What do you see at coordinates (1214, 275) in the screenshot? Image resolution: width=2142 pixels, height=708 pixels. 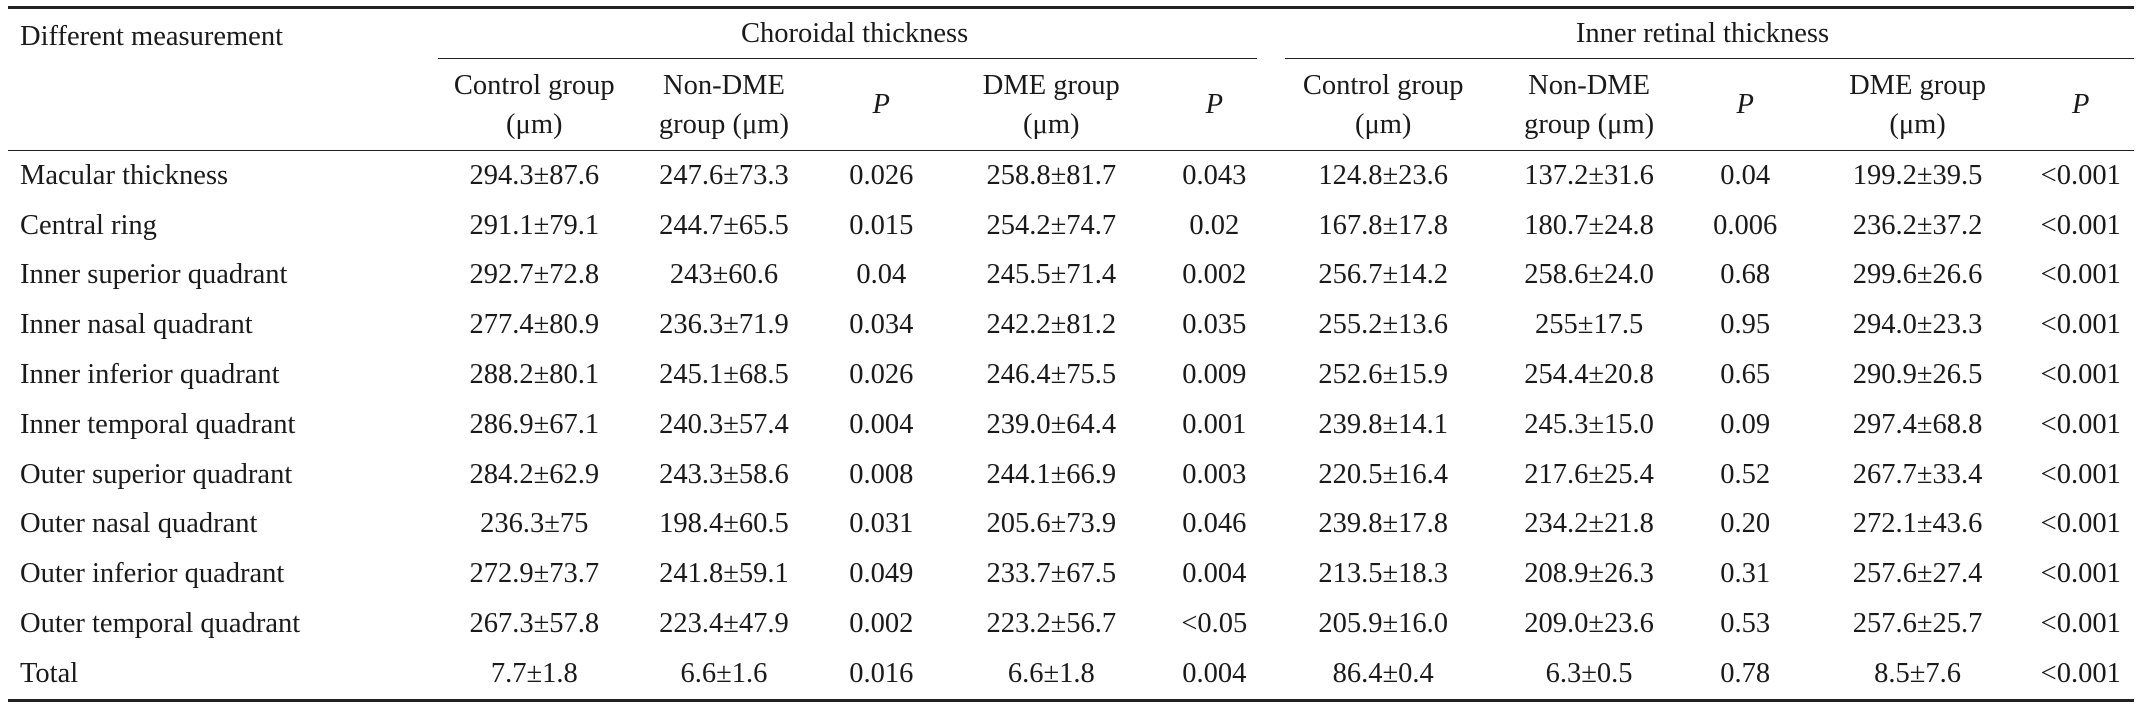 I see `table-cell: 0.002` at bounding box center [1214, 275].